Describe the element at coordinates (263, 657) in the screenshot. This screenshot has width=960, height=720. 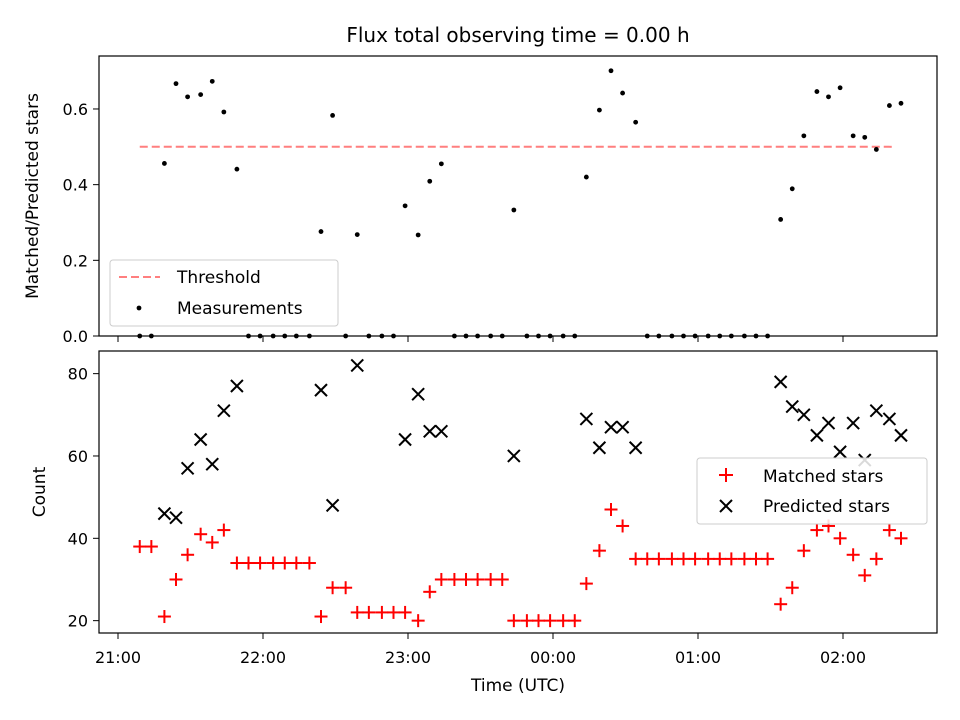
I see `x-tick-label: 22:00` at that location.